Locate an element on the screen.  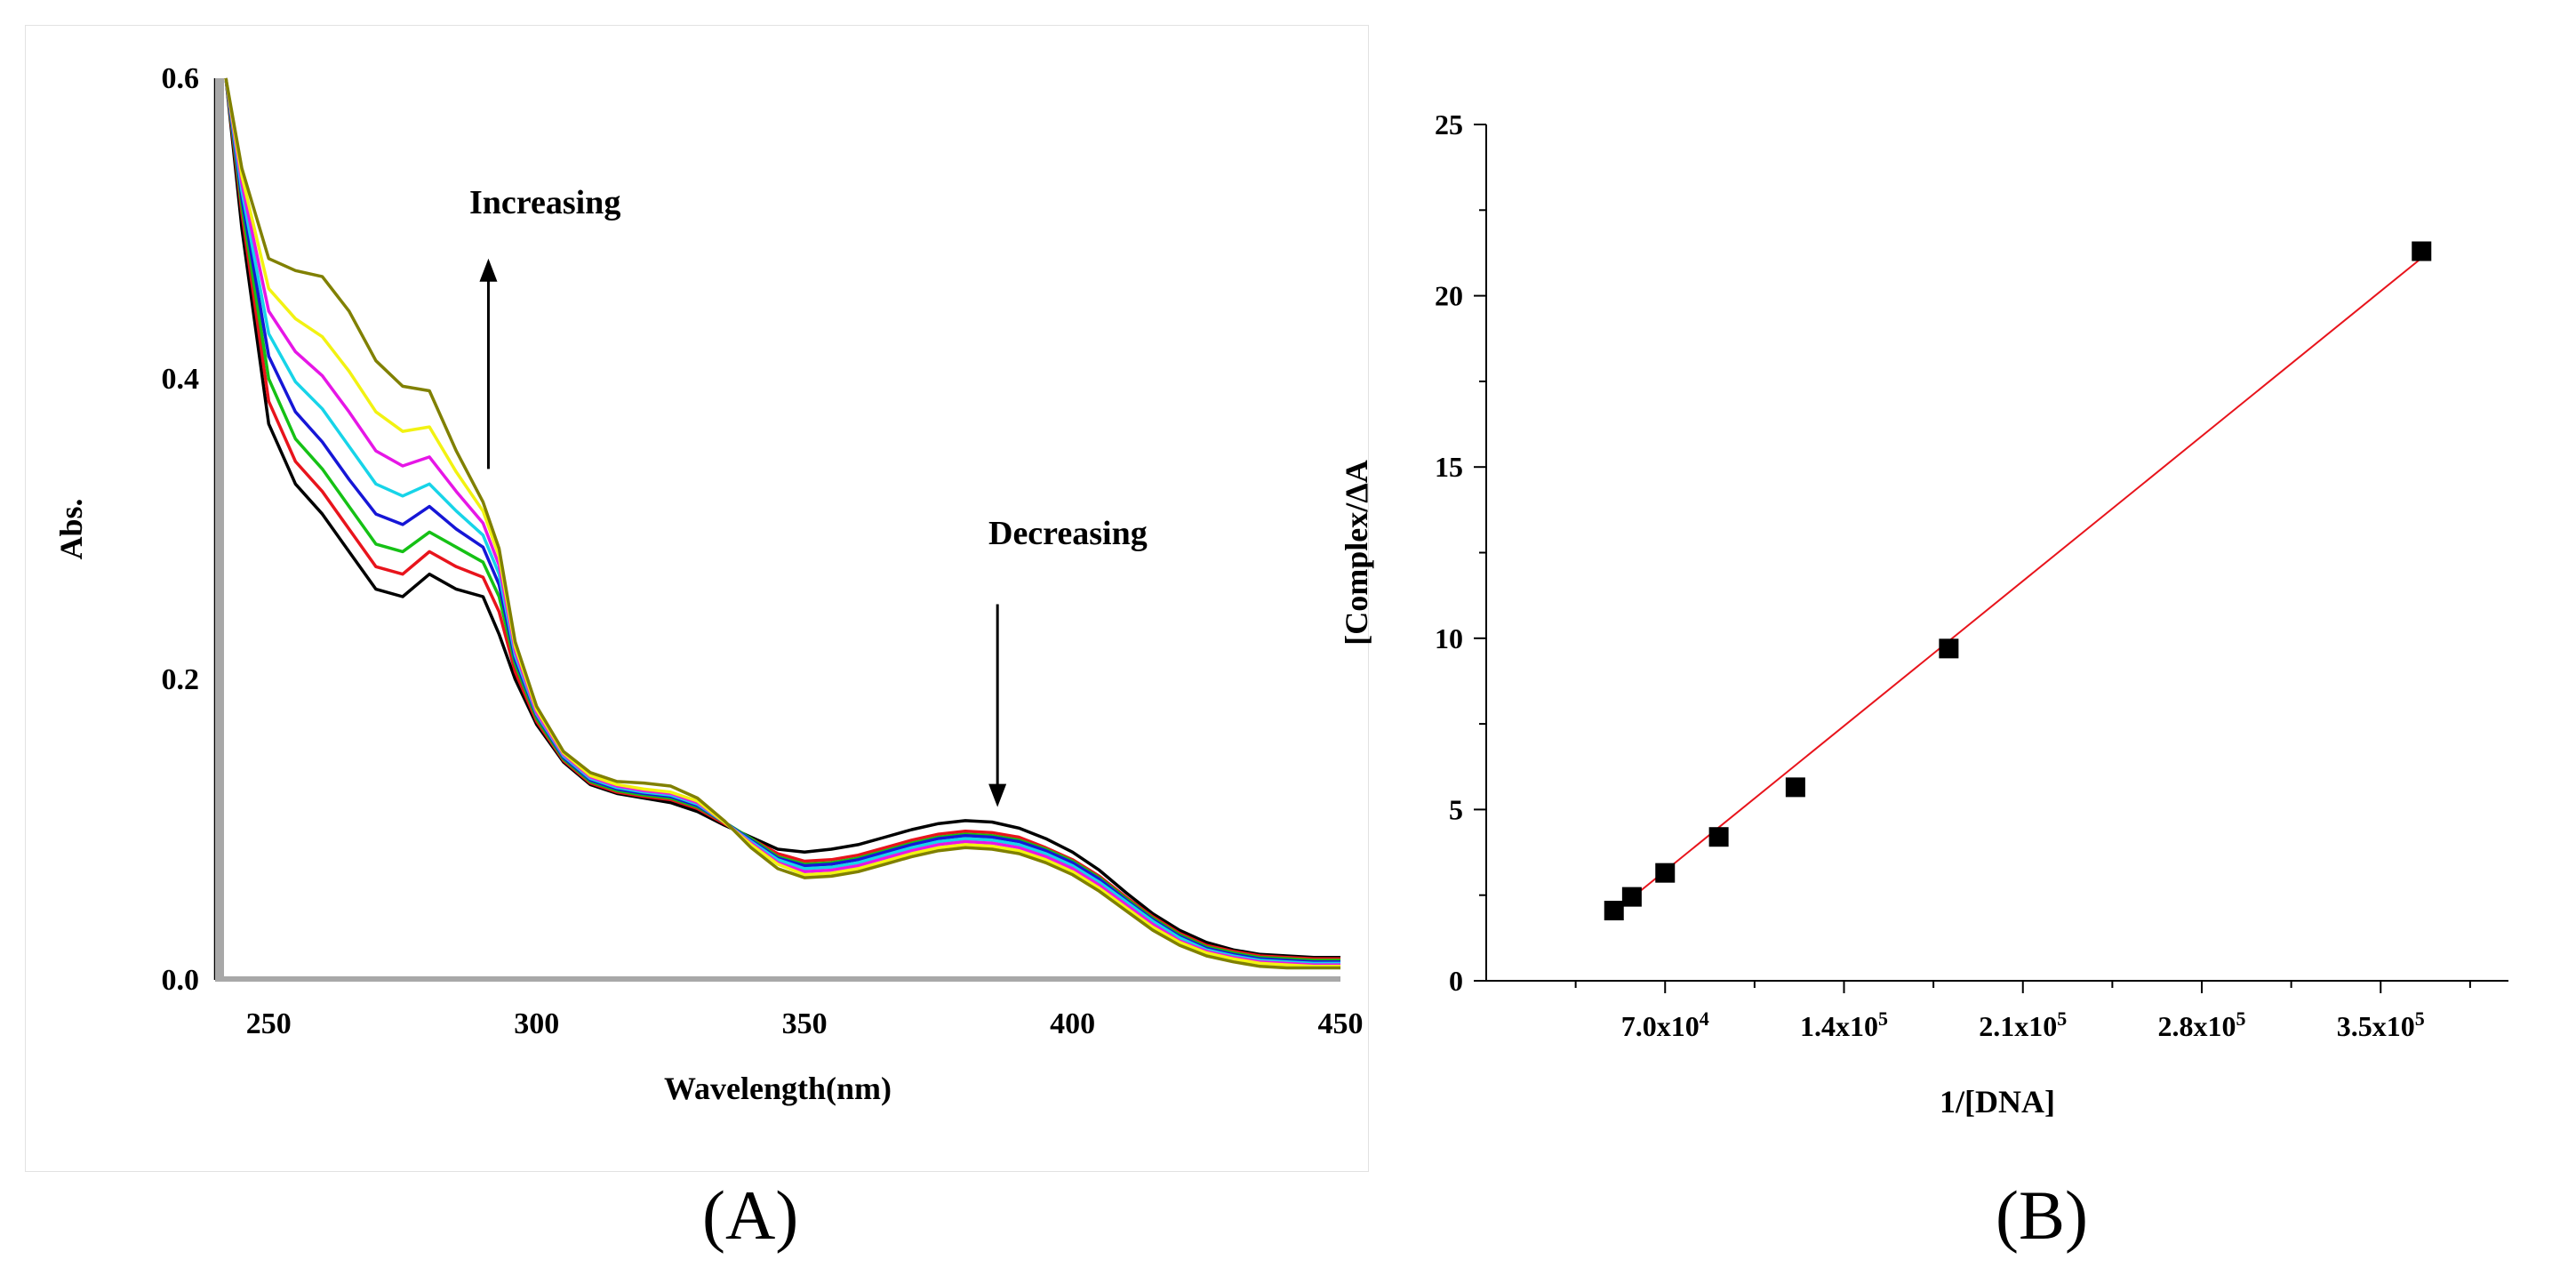
panel-b-x-tick-label: 2.8x10⁵ is located at coordinates (2202, 1024).